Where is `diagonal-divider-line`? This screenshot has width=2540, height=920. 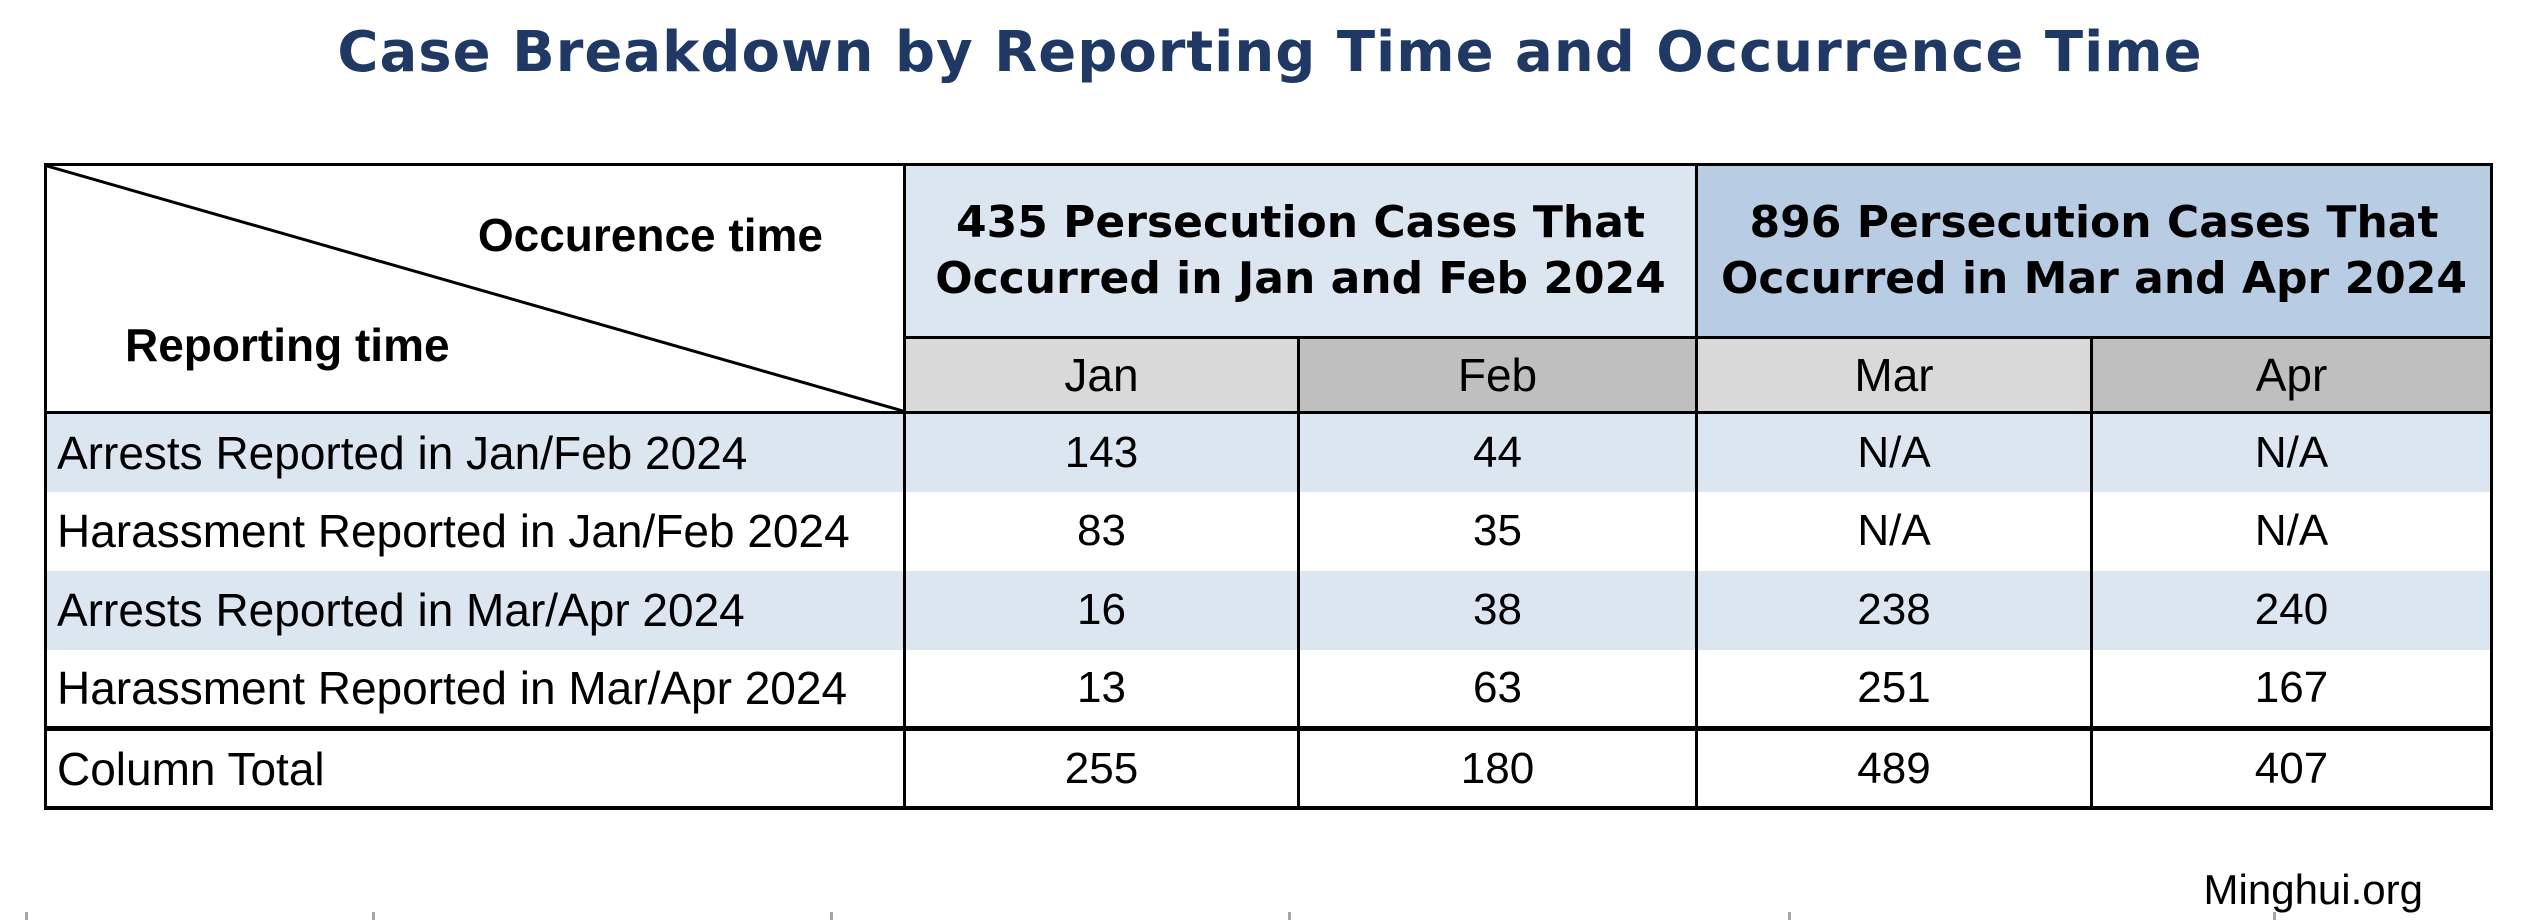 diagonal-divider-line is located at coordinates (475, 288).